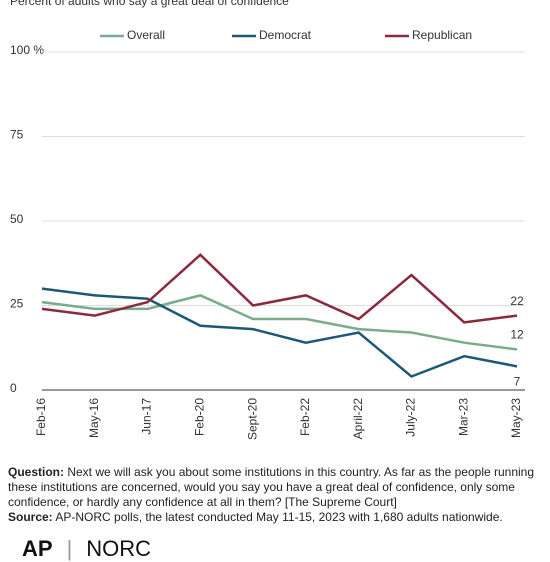 The image size is (550, 562). What do you see at coordinates (37, 548) in the screenshot?
I see `logo-ap: AP` at bounding box center [37, 548].